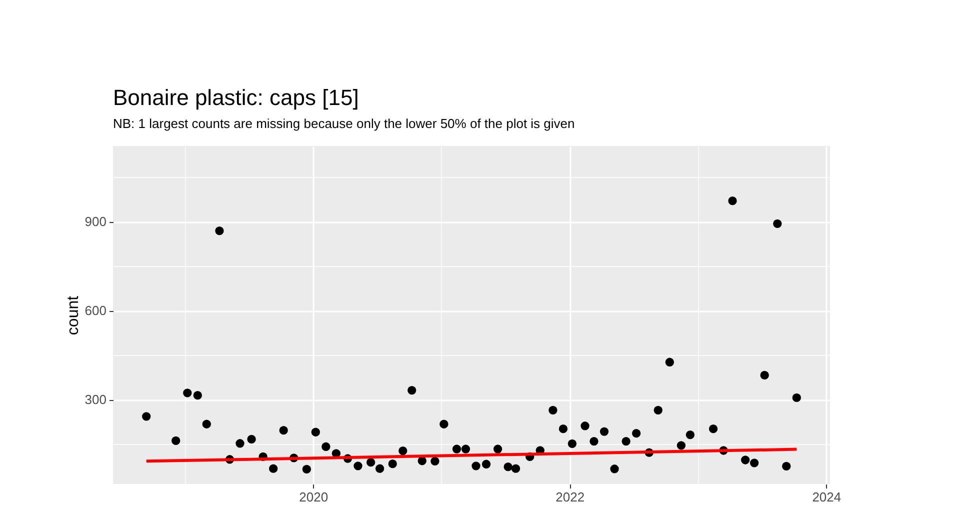  What do you see at coordinates (344, 123) in the screenshot?
I see `chart-subtitle: NB: 1 largest counts are missing because only the lower 50% of the plot is given` at bounding box center [344, 123].